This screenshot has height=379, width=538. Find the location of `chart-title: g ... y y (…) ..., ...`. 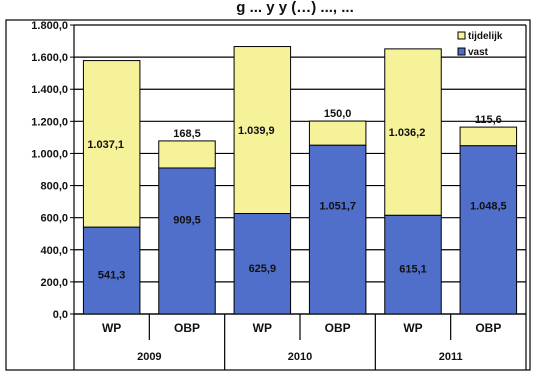

chart-title: g ... y y (…) ..., ... is located at coordinates (295, 8).